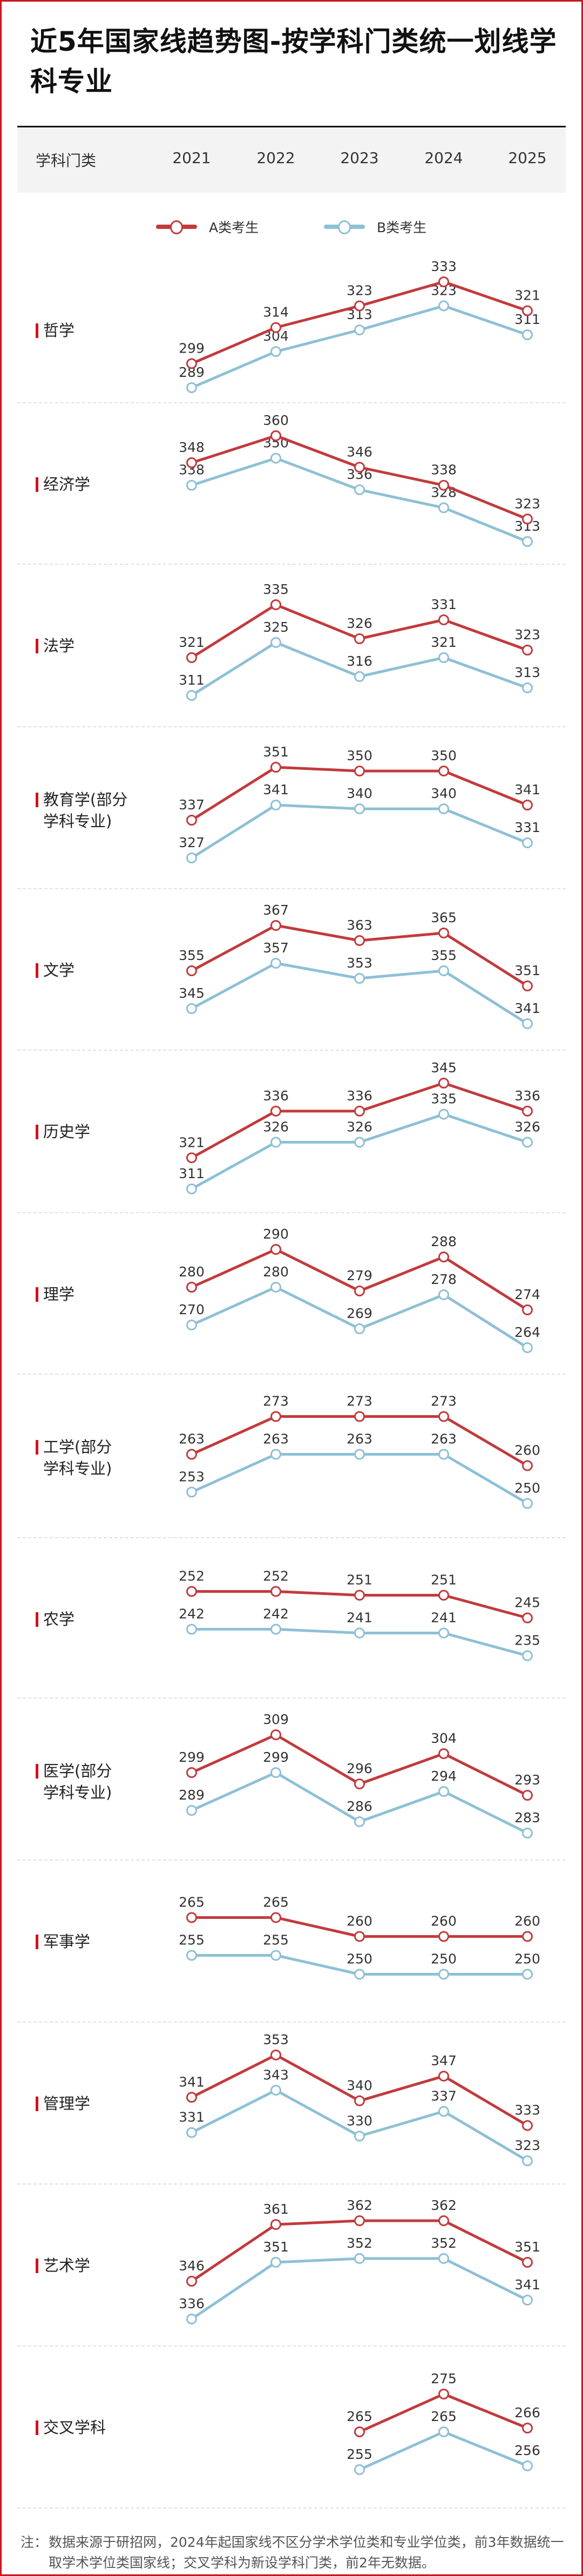 Image resolution: width=583 pixels, height=2576 pixels. I want to click on data-label-a: 279, so click(359, 1275).